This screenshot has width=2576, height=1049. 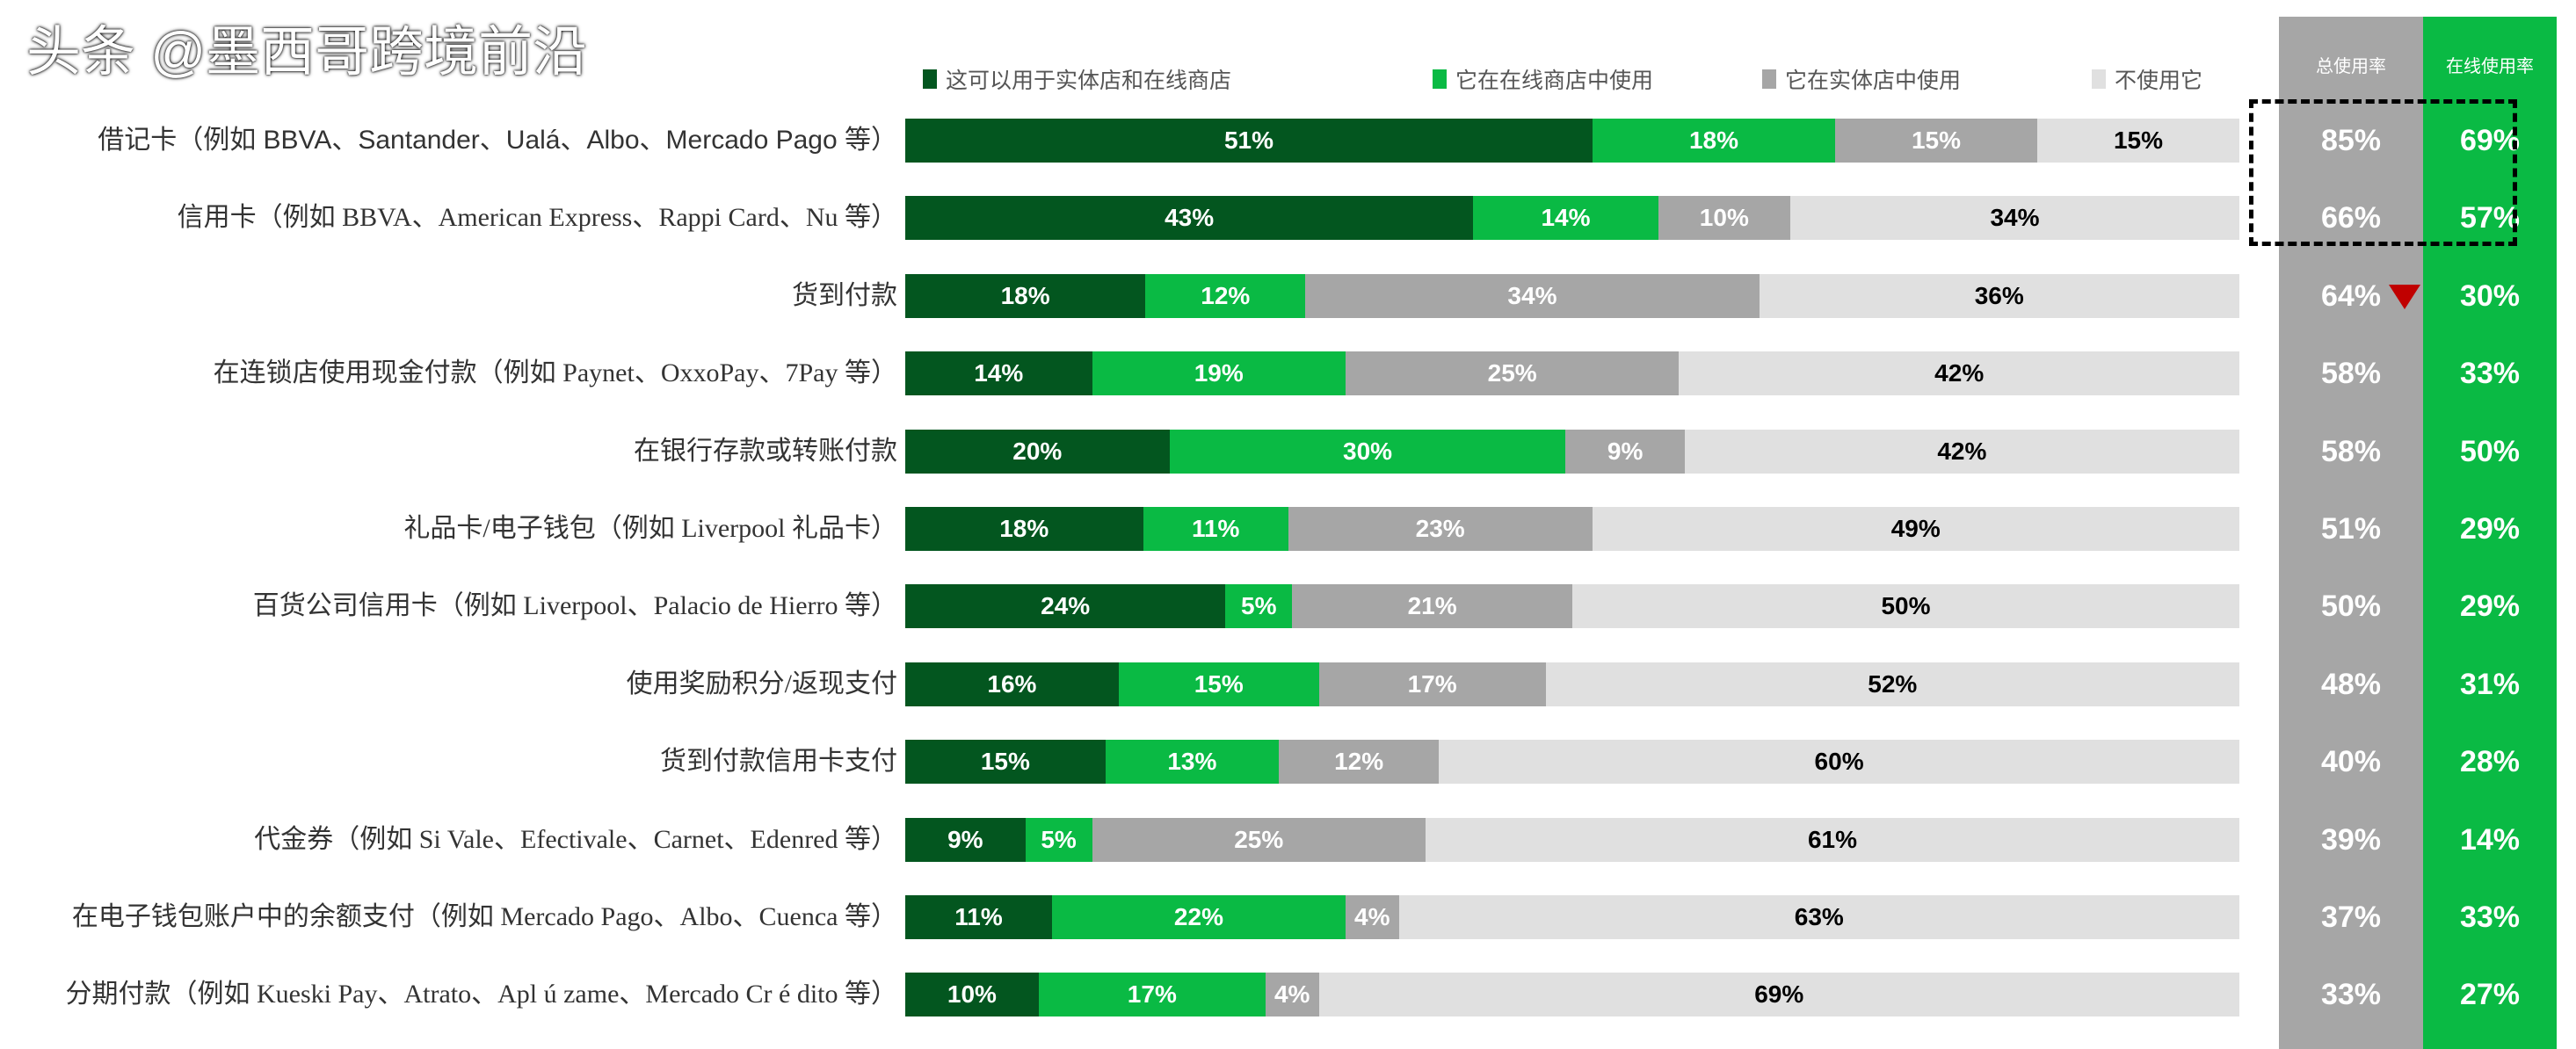 What do you see at coordinates (2490, 374) in the screenshot?
I see `column-value: 33%` at bounding box center [2490, 374].